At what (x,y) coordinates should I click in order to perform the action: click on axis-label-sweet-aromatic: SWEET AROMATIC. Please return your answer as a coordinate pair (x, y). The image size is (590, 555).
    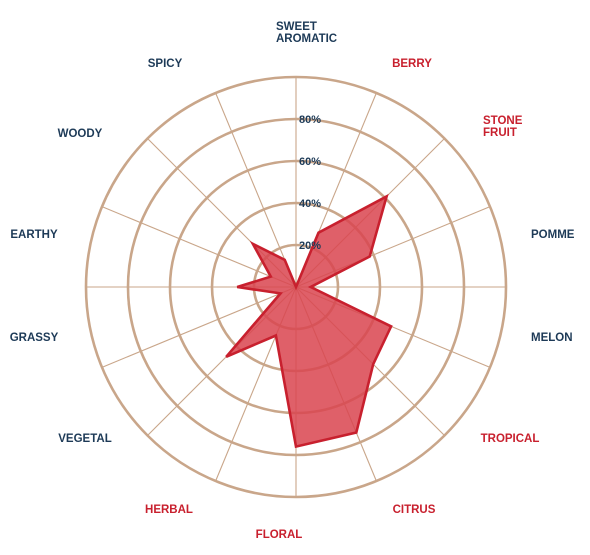
    Looking at the image, I should click on (306, 33).